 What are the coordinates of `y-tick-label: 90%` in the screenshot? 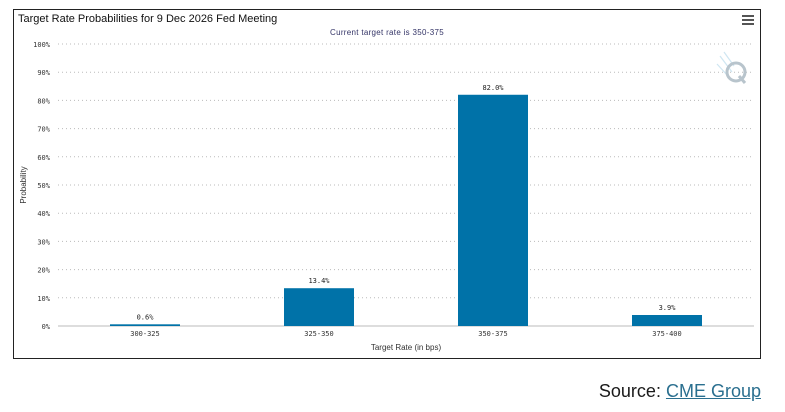 It's located at (43, 73).